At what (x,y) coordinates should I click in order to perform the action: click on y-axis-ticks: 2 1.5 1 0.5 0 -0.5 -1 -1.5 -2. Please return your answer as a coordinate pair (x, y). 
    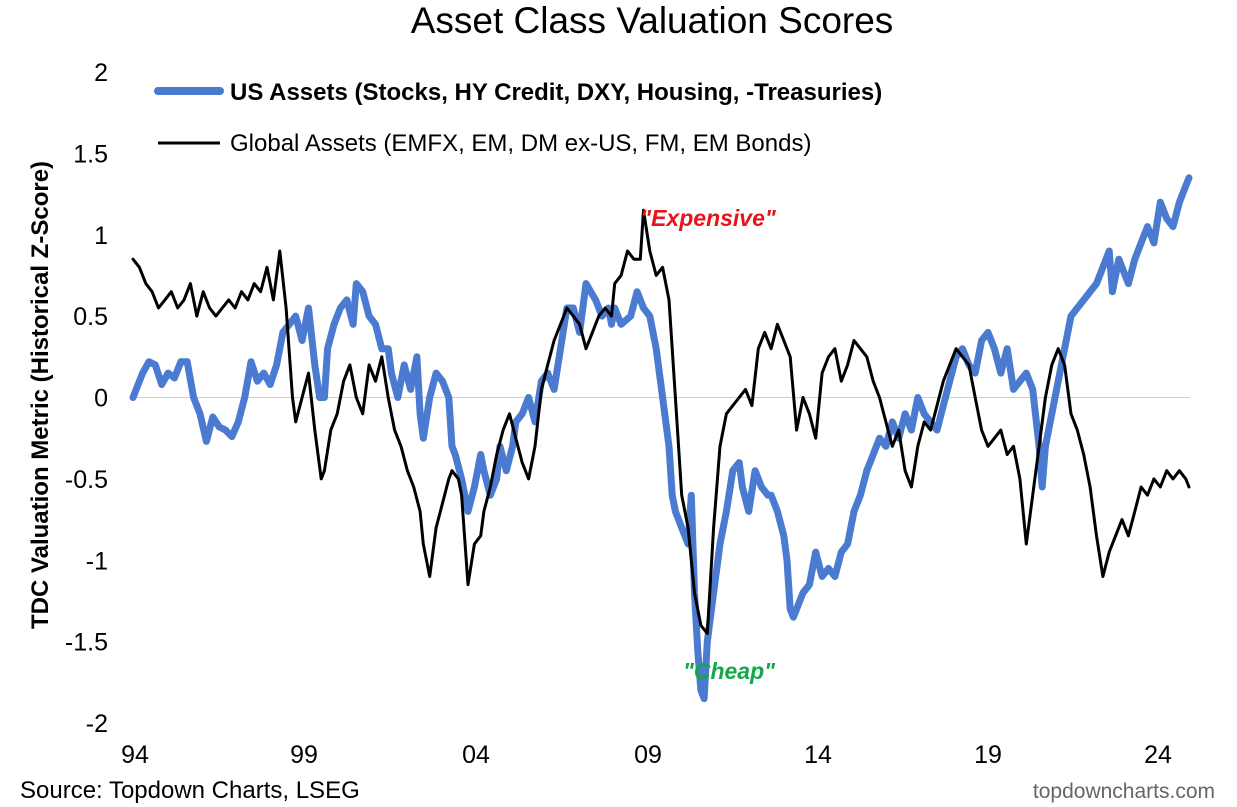
    Looking at the image, I should click on (86, 398).